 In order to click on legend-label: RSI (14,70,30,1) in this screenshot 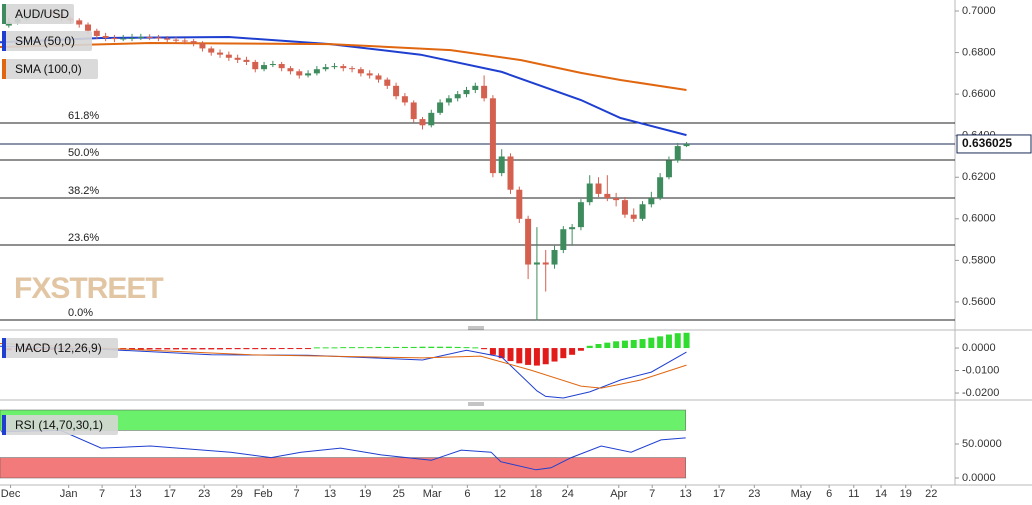, I will do `click(59, 425)`.